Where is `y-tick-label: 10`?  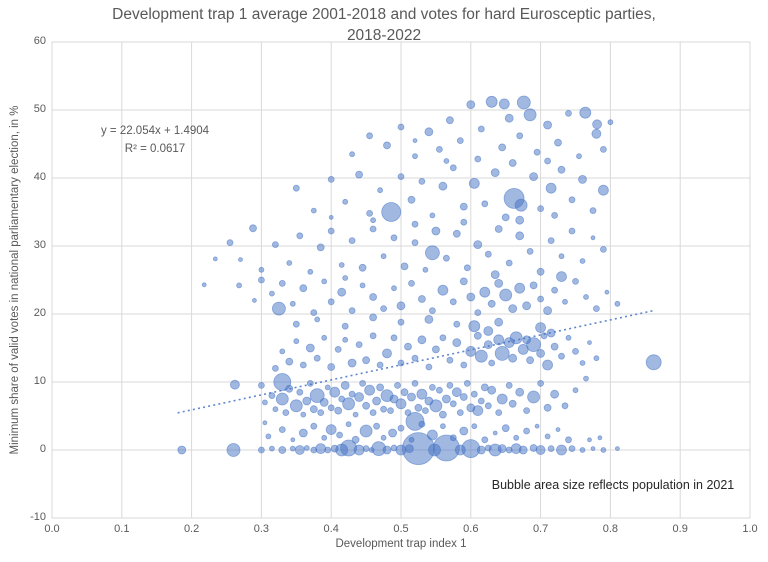
y-tick-label: 10 is located at coordinates (39, 381).